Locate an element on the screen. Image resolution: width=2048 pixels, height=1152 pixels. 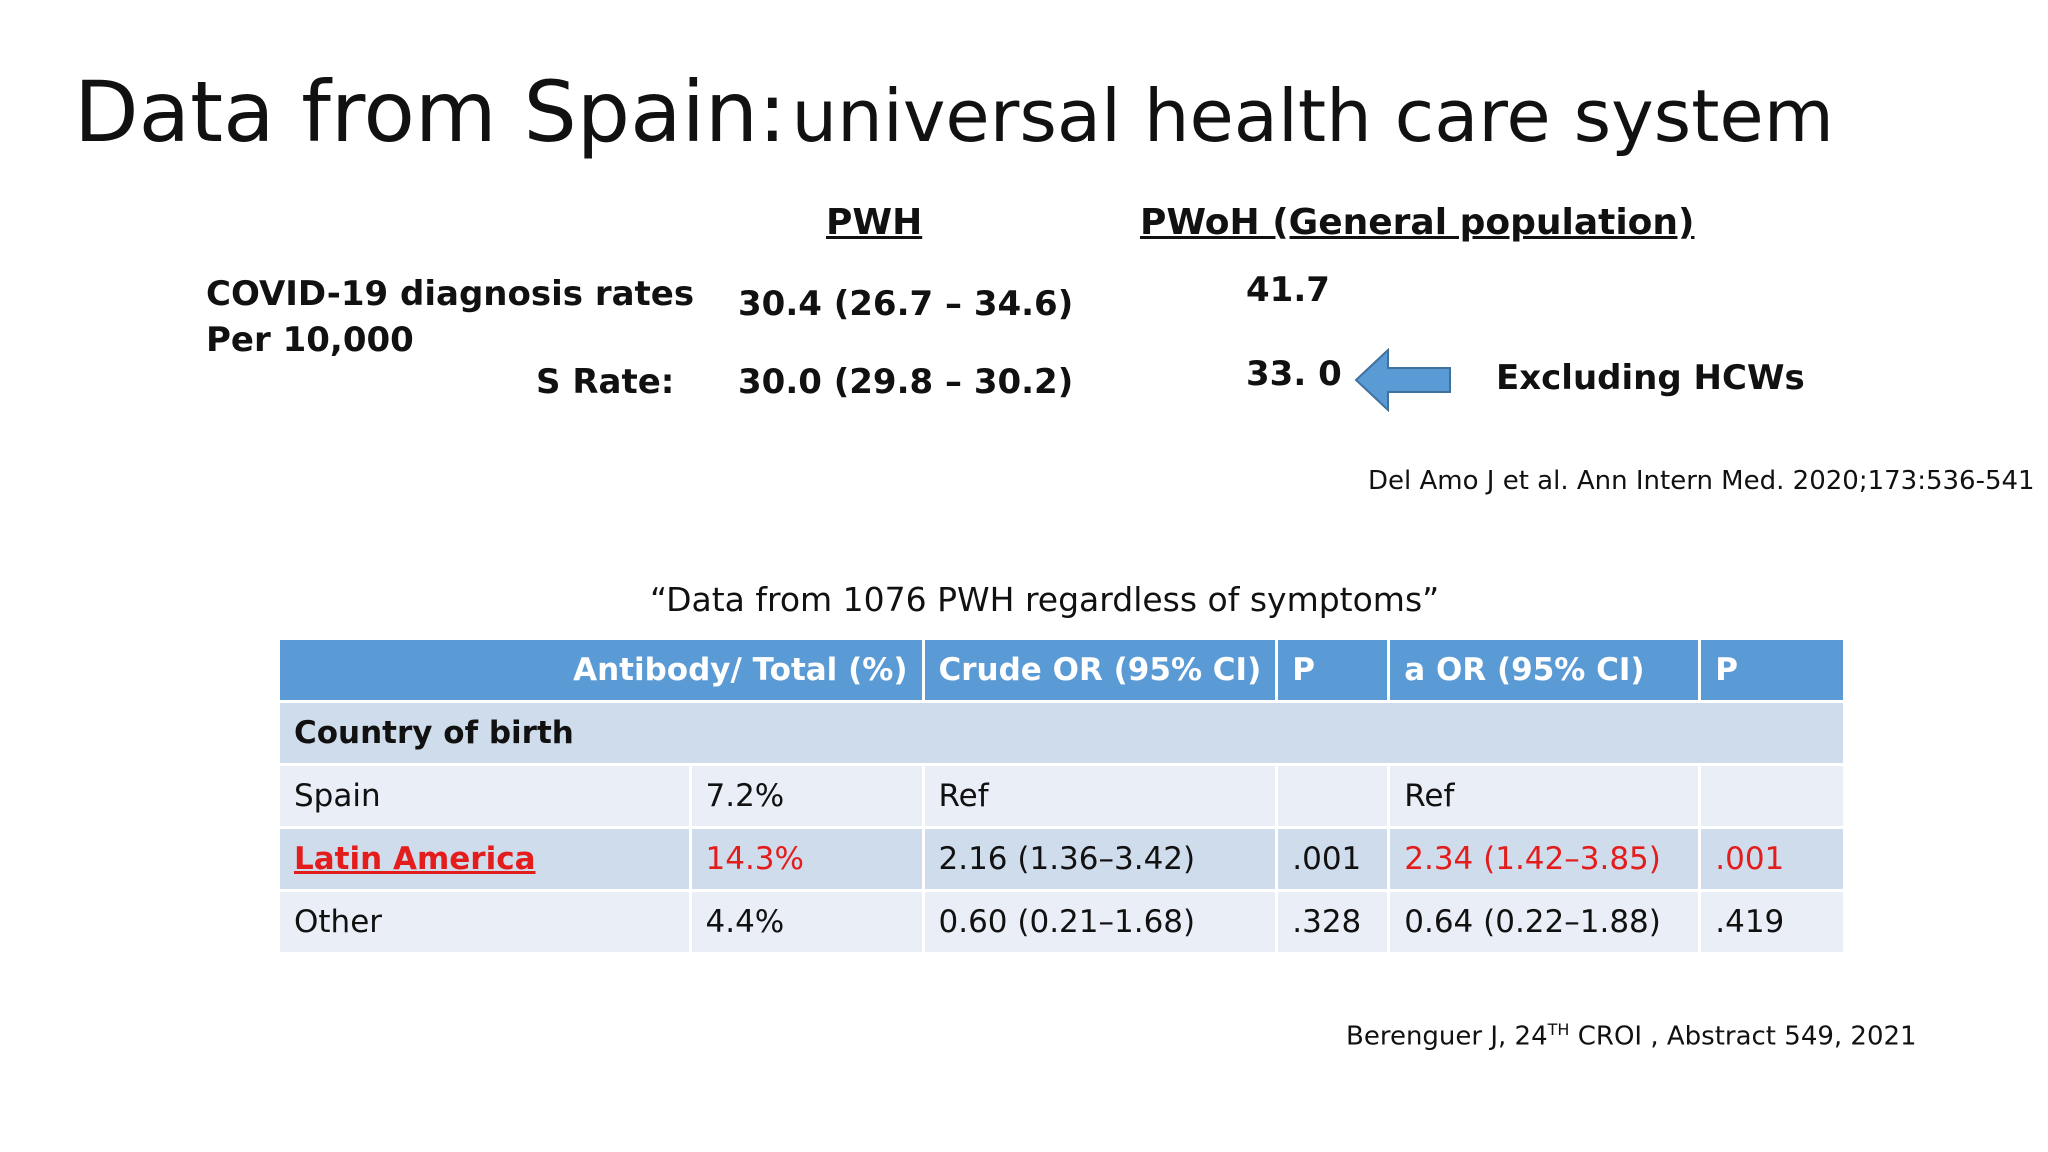
header-a-or: a OR (95% CI) is located at coordinates (1545, 671).